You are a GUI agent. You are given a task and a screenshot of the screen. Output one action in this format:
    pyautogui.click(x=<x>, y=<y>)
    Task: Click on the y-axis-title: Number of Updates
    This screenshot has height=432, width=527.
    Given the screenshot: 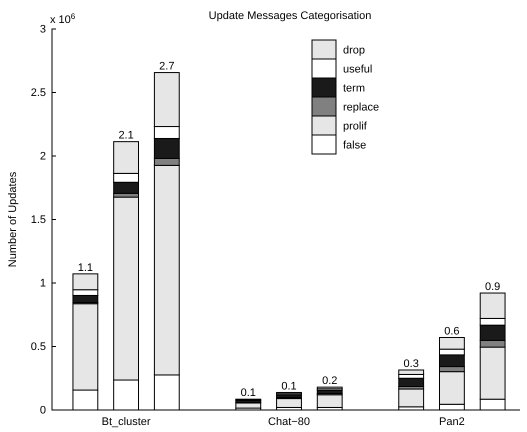 What is the action you would take?
    pyautogui.click(x=13, y=219)
    